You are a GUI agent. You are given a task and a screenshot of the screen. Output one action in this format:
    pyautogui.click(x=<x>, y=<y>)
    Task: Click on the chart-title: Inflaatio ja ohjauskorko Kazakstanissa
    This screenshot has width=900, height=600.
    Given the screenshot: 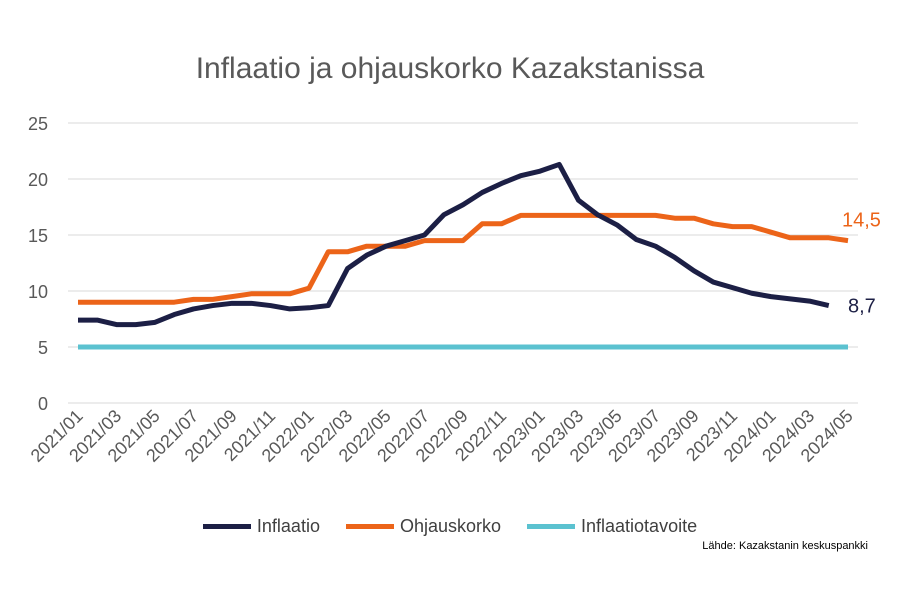 What is the action you would take?
    pyautogui.click(x=450, y=68)
    